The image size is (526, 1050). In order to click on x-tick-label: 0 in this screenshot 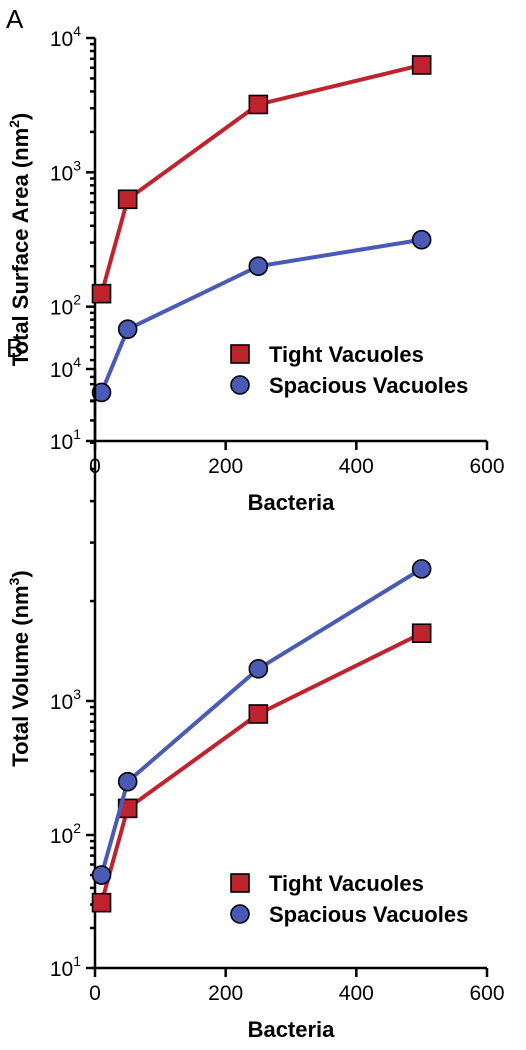, I will do `click(95, 993)`.